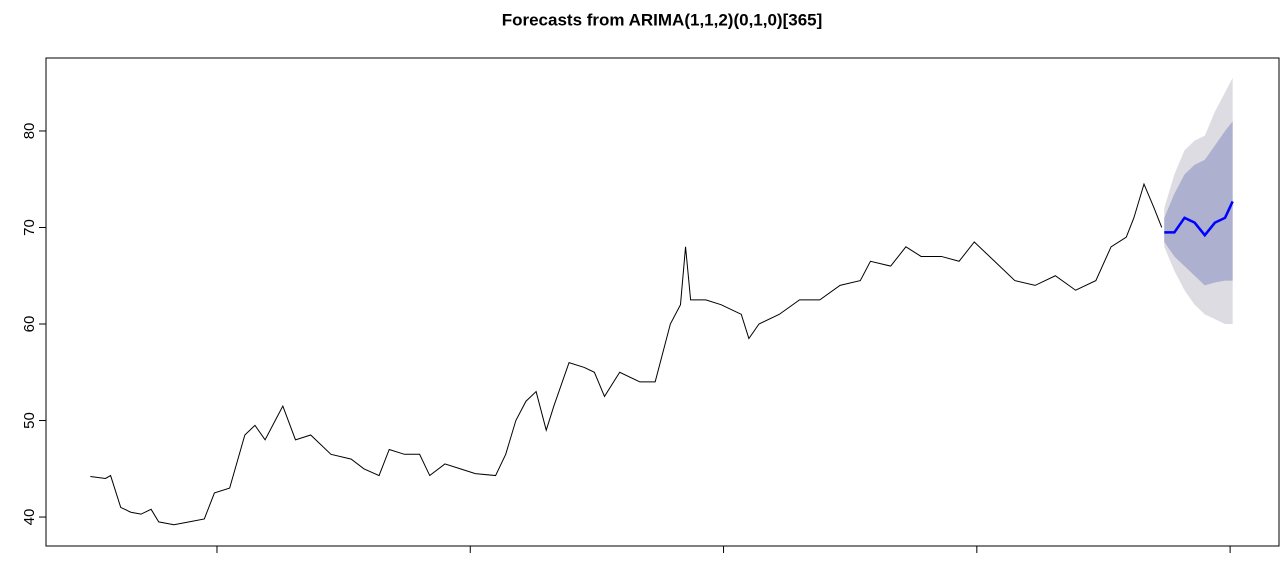 This screenshot has height=567, width=1285. What do you see at coordinates (29, 131) in the screenshot?
I see `y-tick-label: 80` at bounding box center [29, 131].